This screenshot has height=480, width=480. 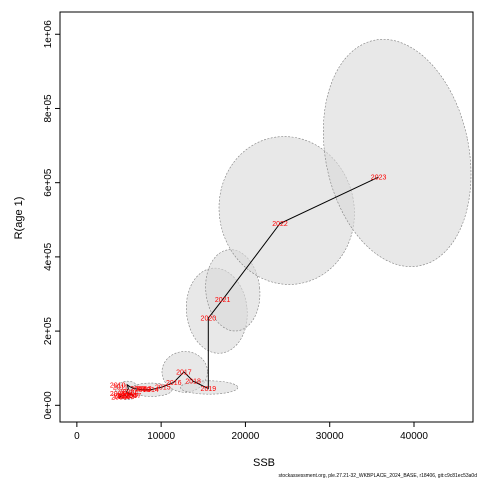 I want to click on year-label-2019: 2019, so click(x=209, y=389).